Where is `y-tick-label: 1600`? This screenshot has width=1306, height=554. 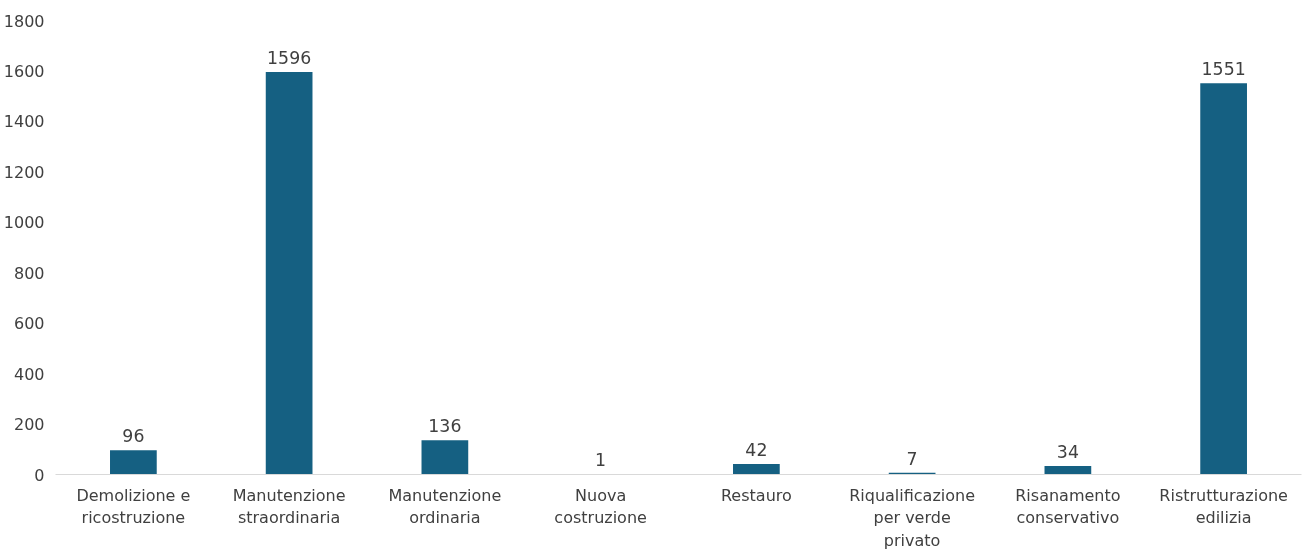 y-tick-label: 1600 is located at coordinates (24, 71).